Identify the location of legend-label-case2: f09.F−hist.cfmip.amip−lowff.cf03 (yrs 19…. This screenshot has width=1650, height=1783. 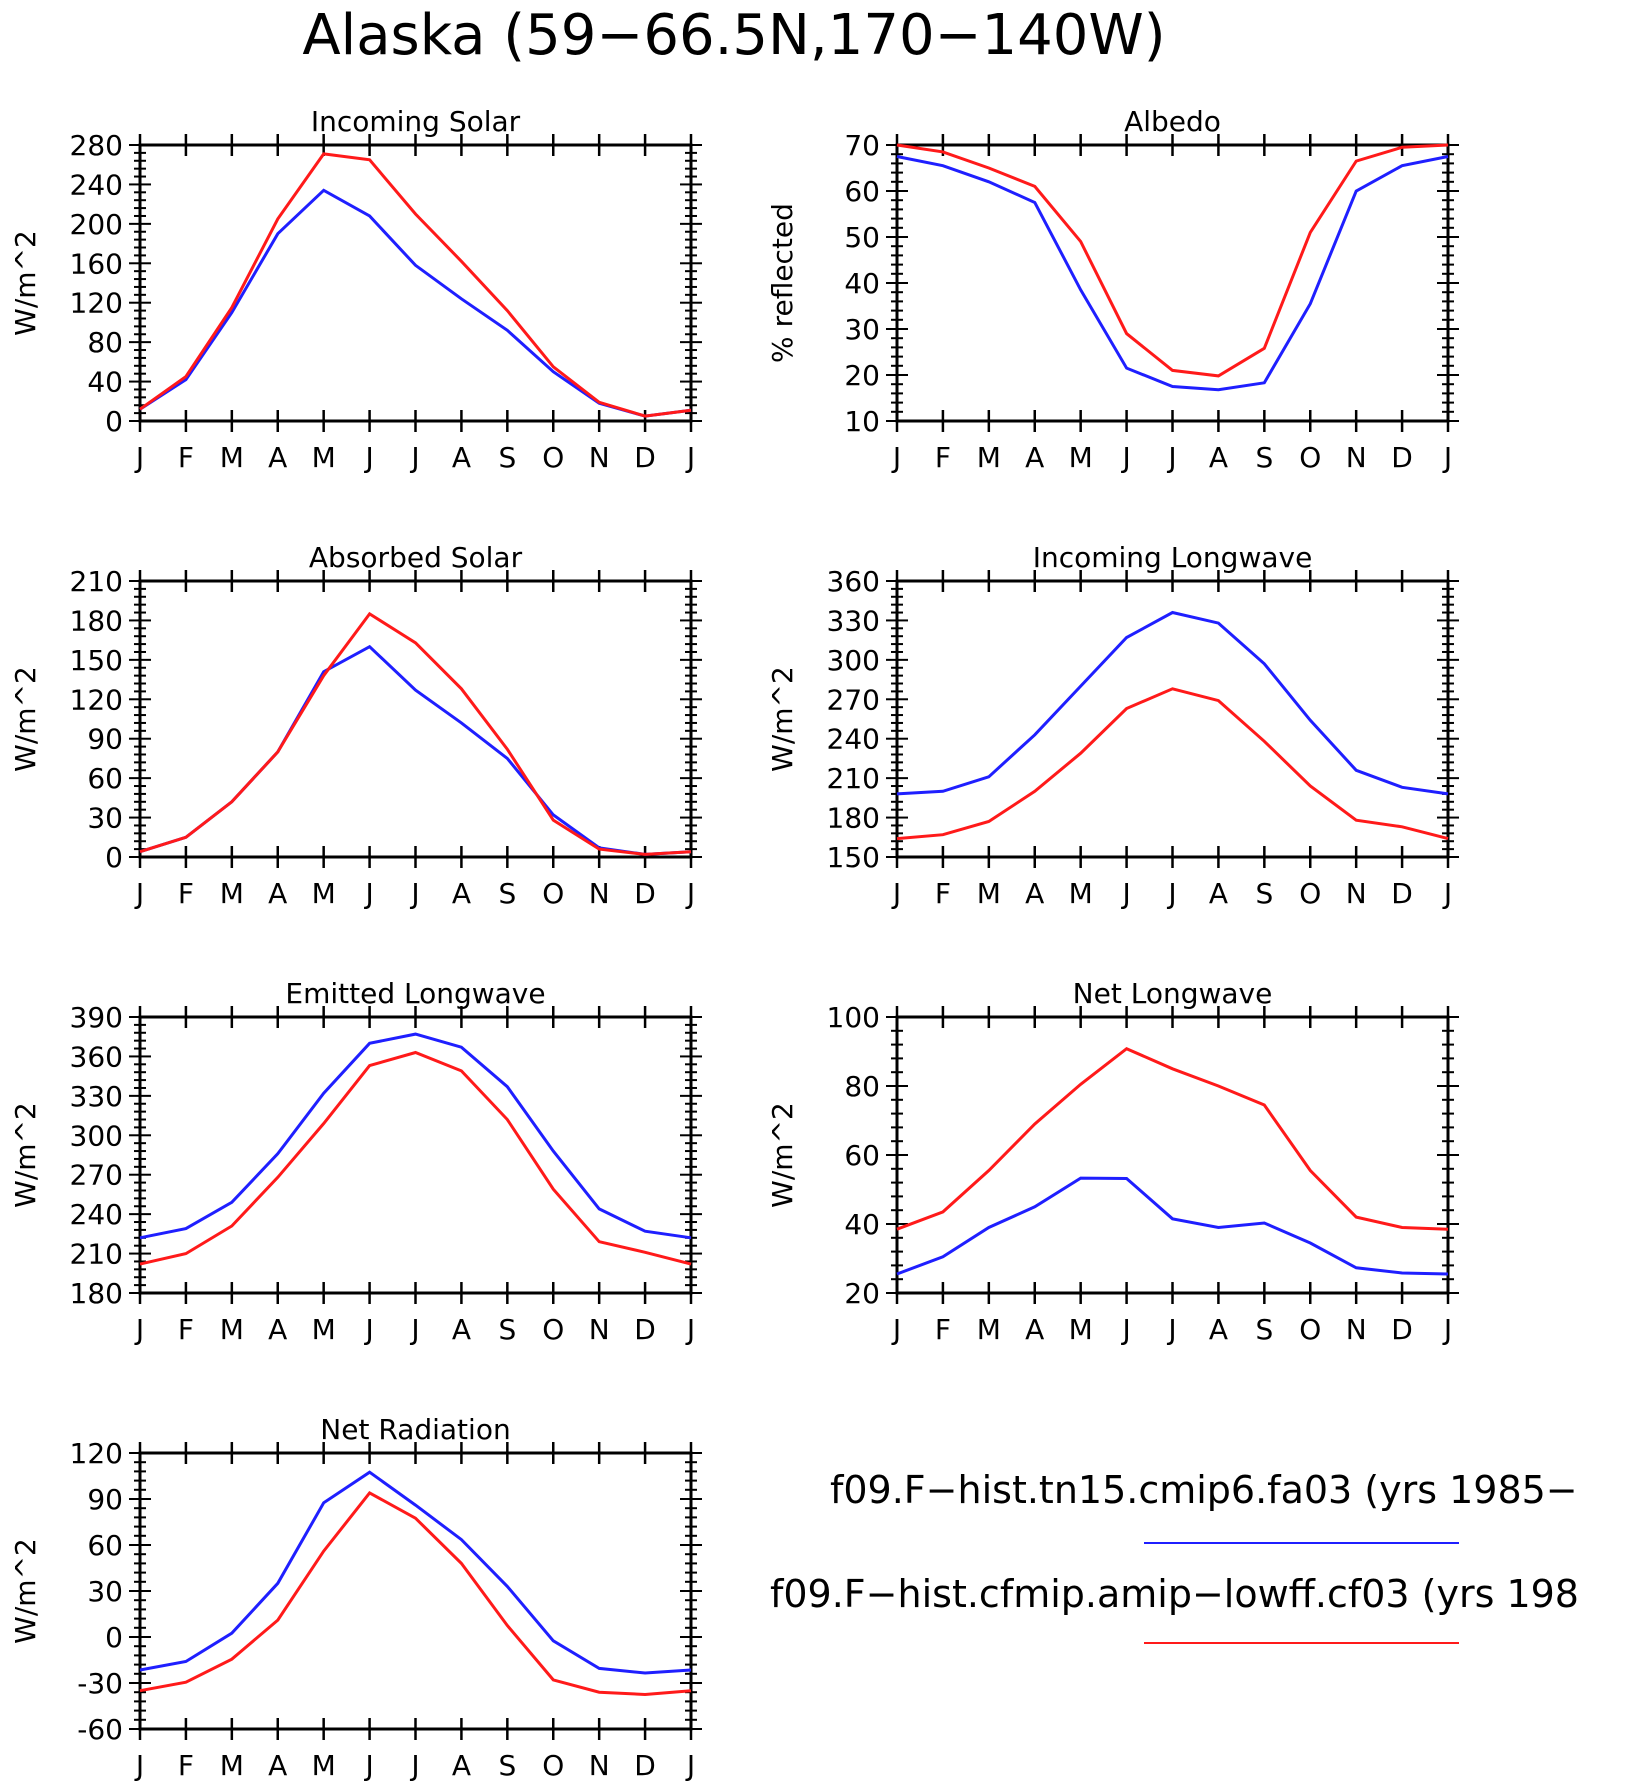
(1174, 1594).